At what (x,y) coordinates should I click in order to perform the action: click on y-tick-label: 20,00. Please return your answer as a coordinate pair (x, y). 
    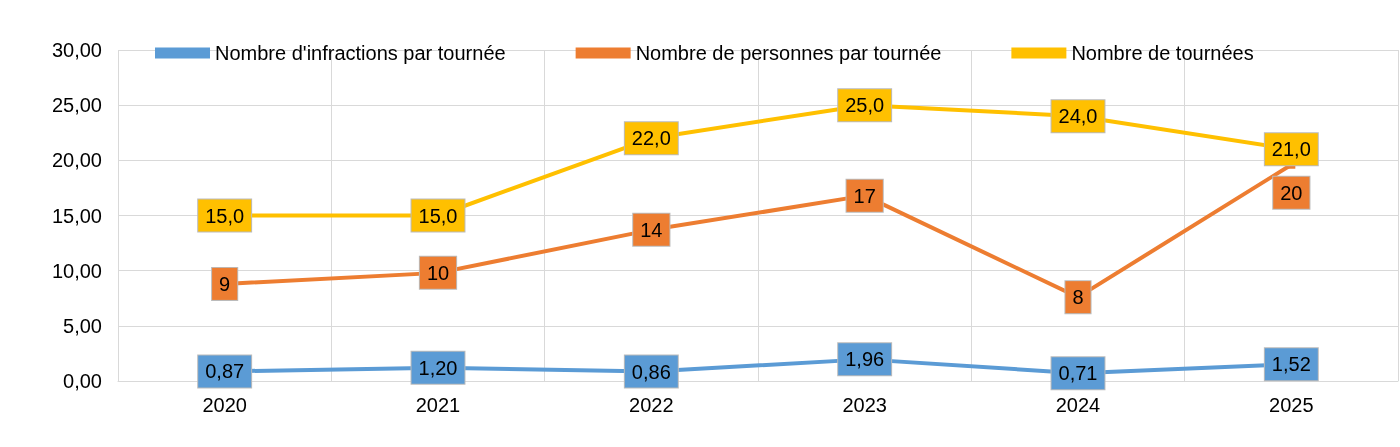
    Looking at the image, I should click on (76, 160).